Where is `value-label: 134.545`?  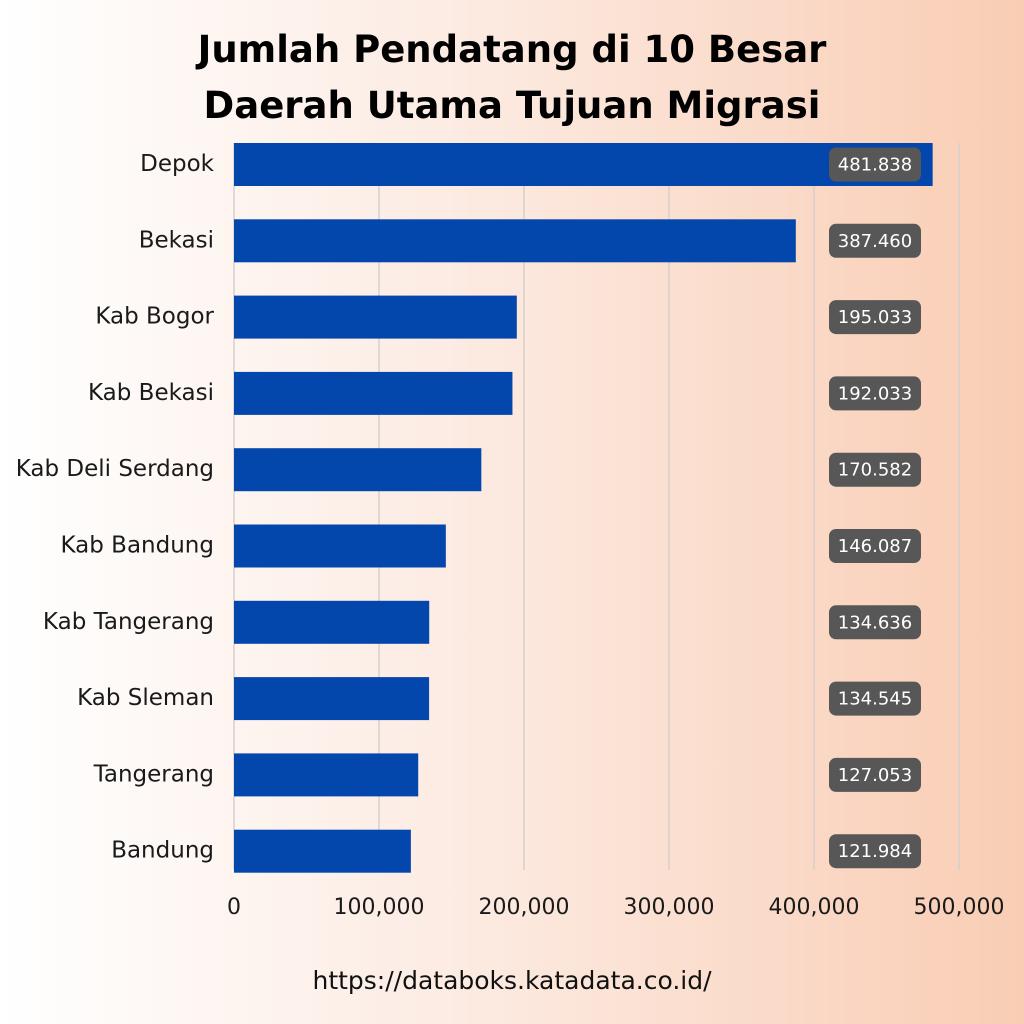
value-label: 134.545 is located at coordinates (875, 698).